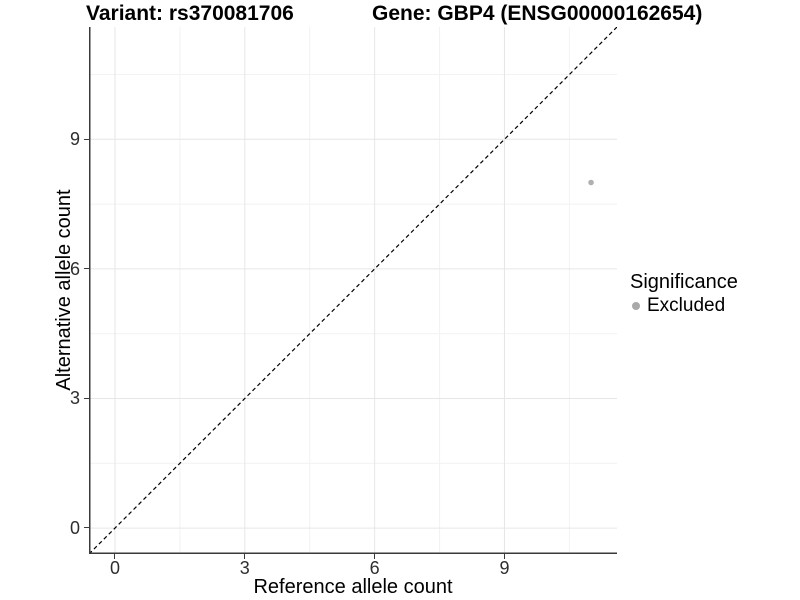  I want to click on data-point, so click(591, 182).